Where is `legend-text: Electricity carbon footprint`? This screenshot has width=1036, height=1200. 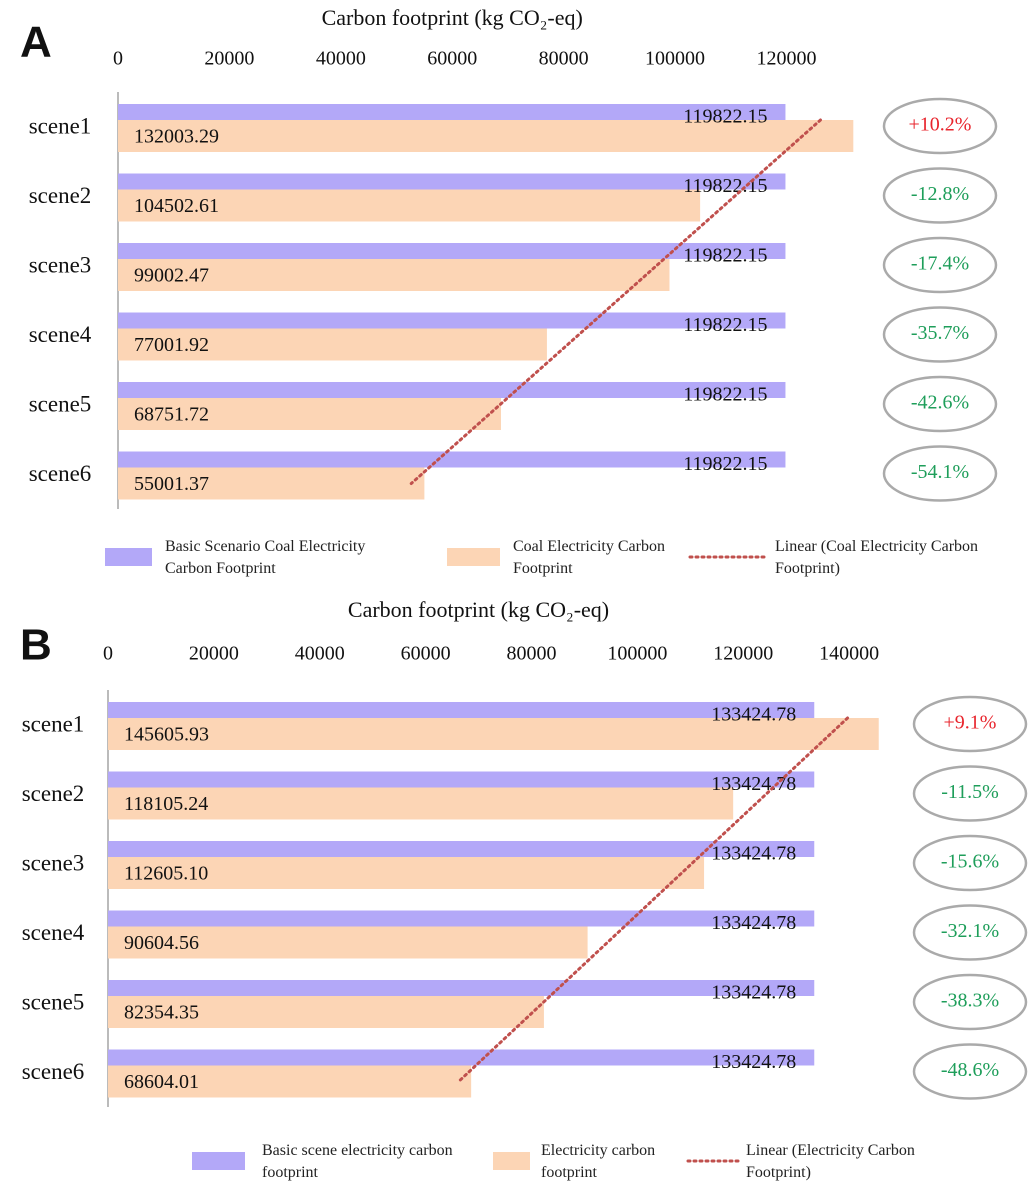 legend-text: Electricity carbon footprint is located at coordinates (598, 1161).